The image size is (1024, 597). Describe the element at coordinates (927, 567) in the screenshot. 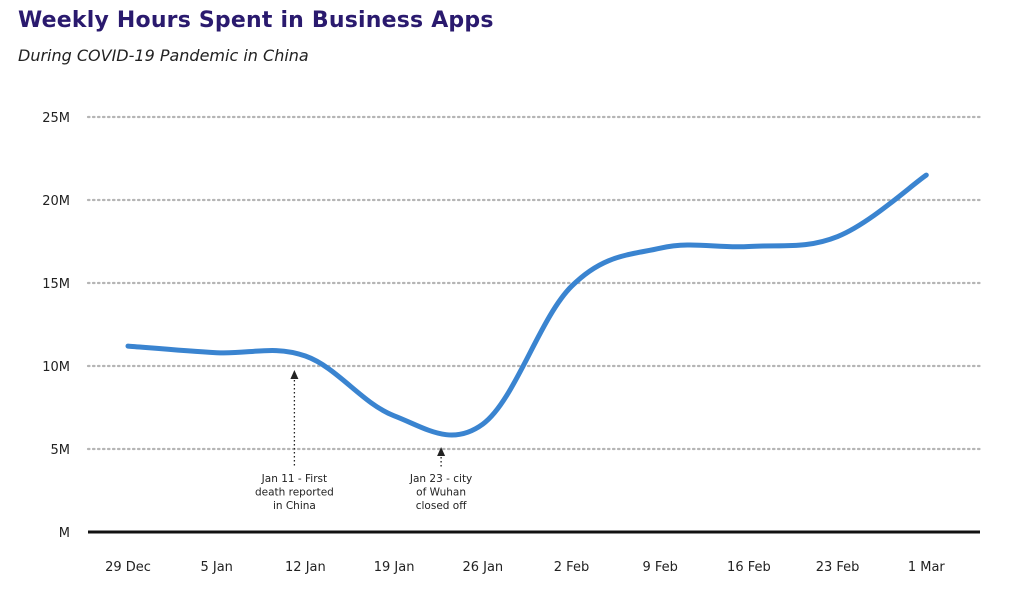

I see `x-tick-label: 1 Mar` at that location.